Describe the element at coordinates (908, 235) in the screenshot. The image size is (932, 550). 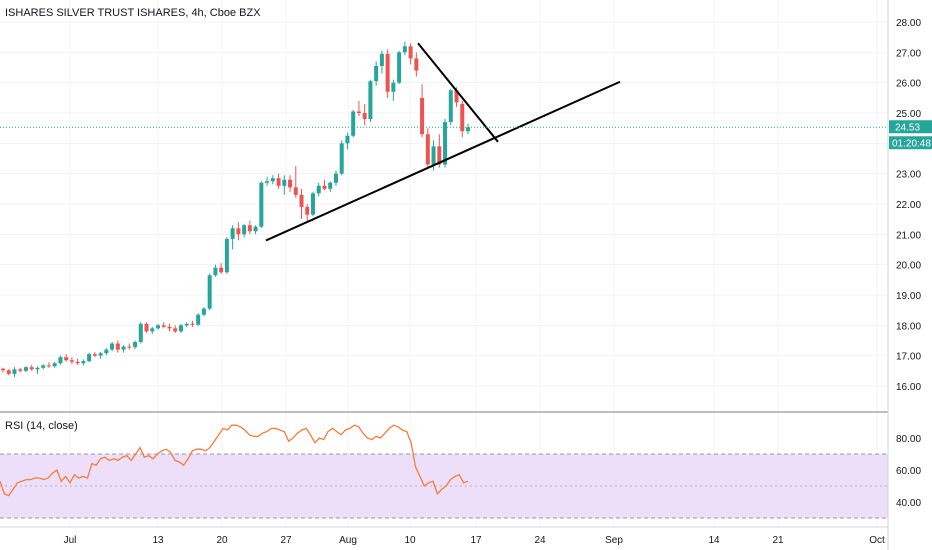
I see `price-tick-label: 21.00` at that location.